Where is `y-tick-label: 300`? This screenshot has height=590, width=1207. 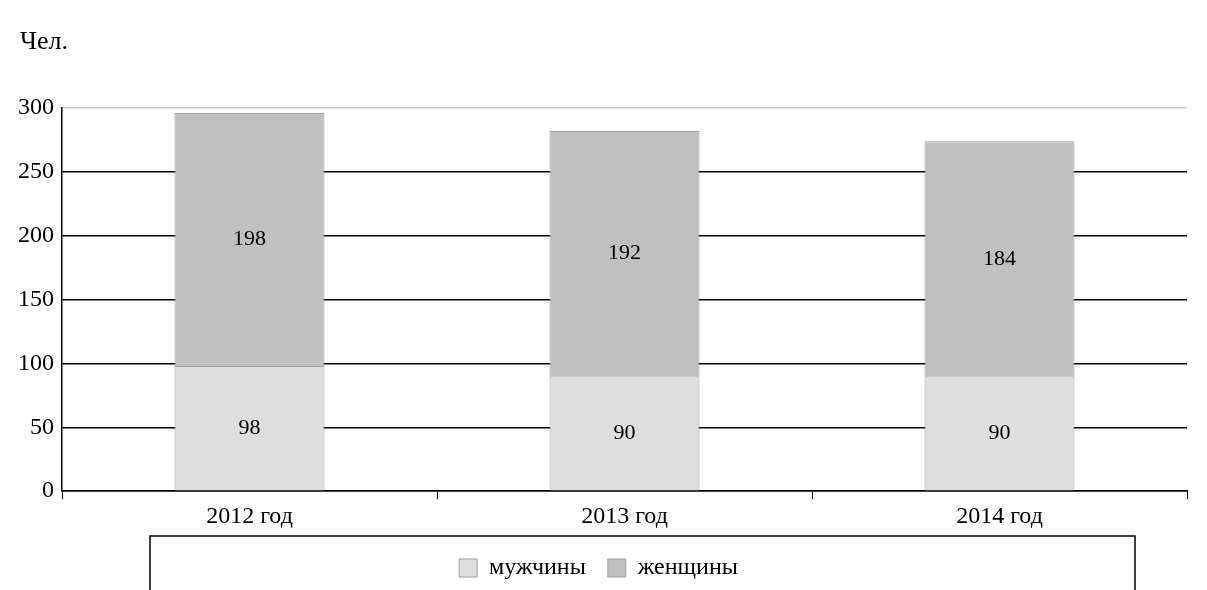 y-tick-label: 300 is located at coordinates (36, 106).